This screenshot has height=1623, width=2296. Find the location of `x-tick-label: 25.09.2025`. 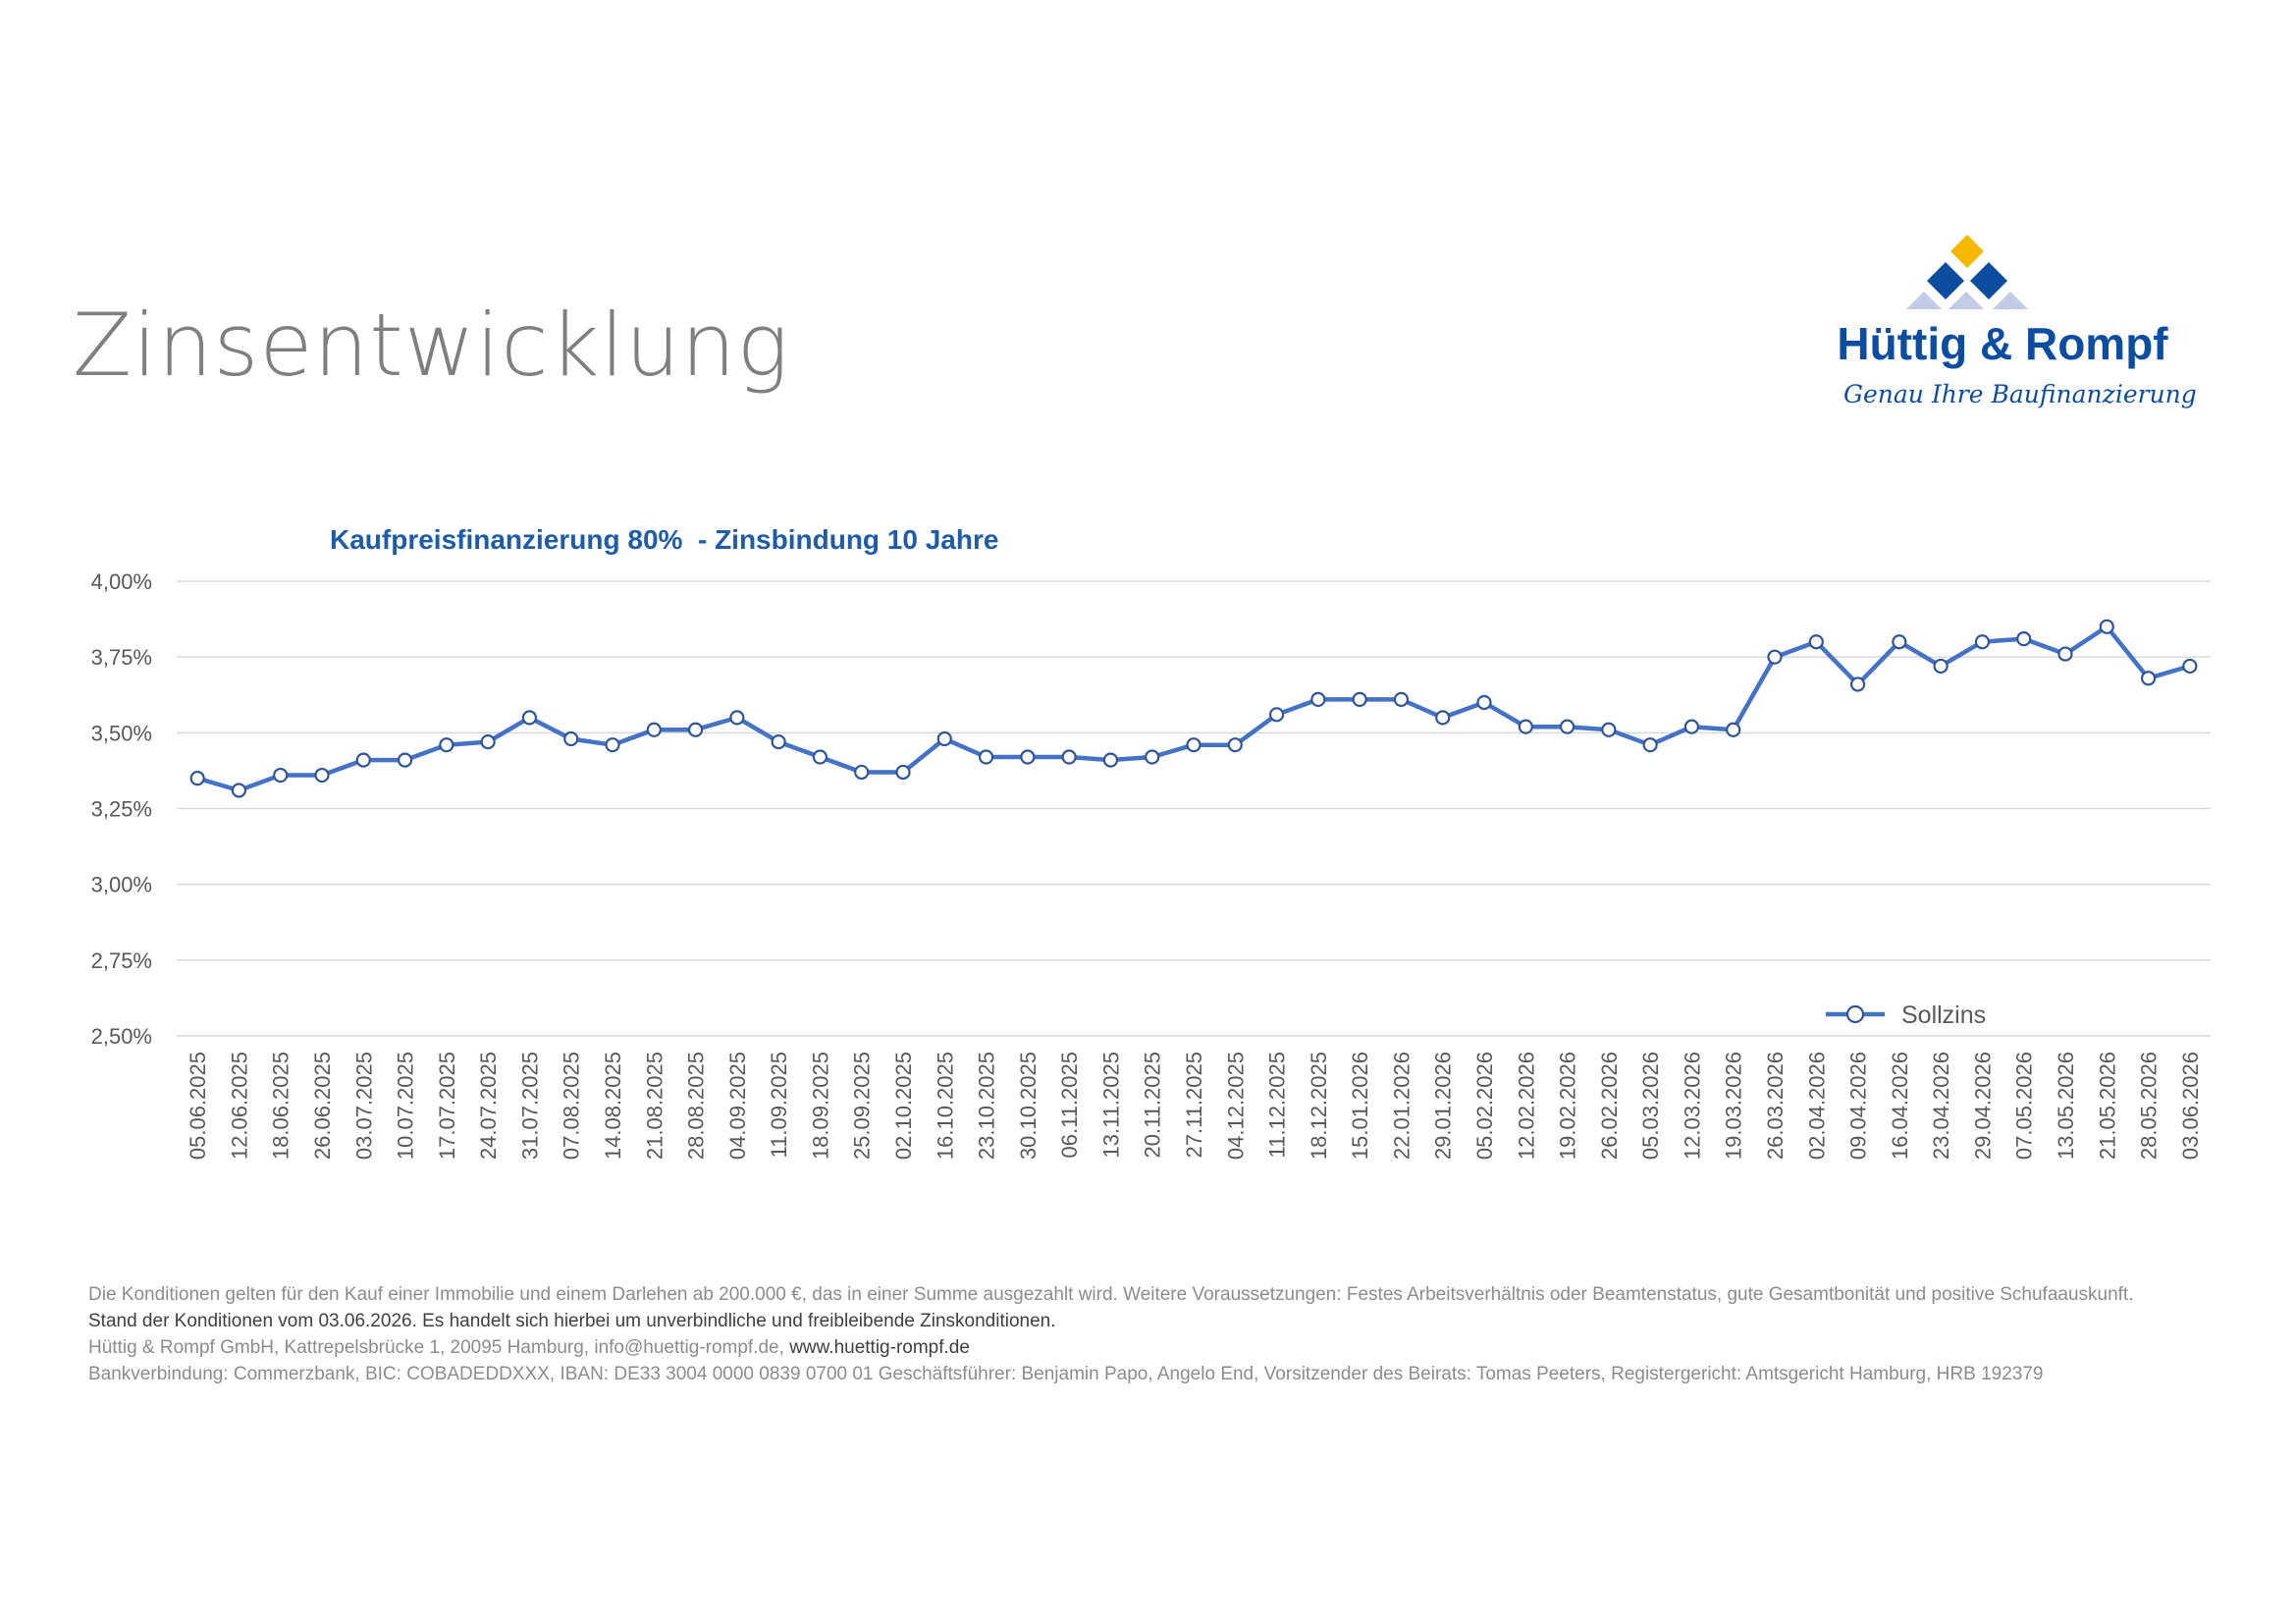

x-tick-label: 25.09.2025 is located at coordinates (863, 1106).